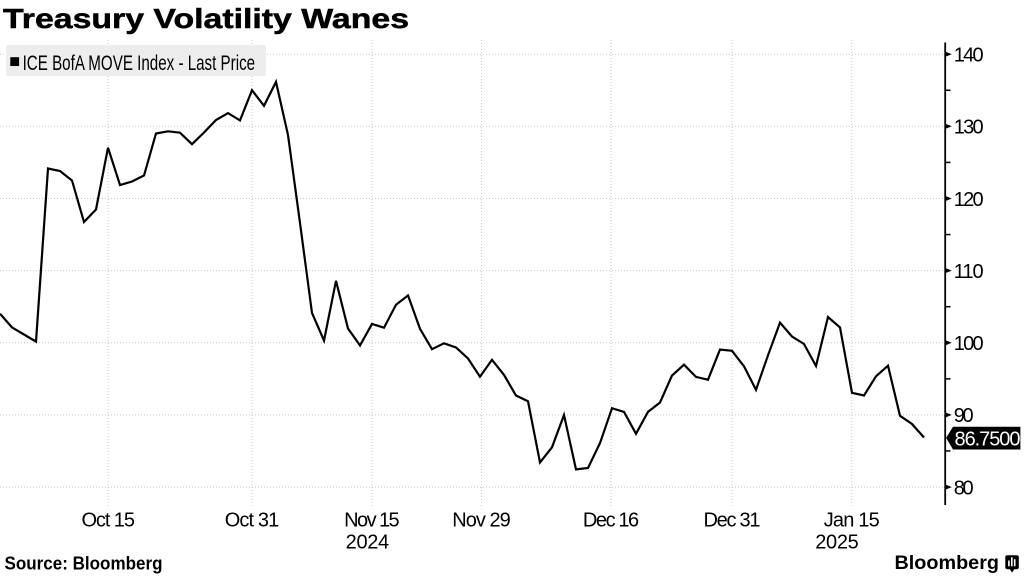 This screenshot has height=576, width=1024. What do you see at coordinates (611, 521) in the screenshot?
I see `svg-text: Dec 16` at bounding box center [611, 521].